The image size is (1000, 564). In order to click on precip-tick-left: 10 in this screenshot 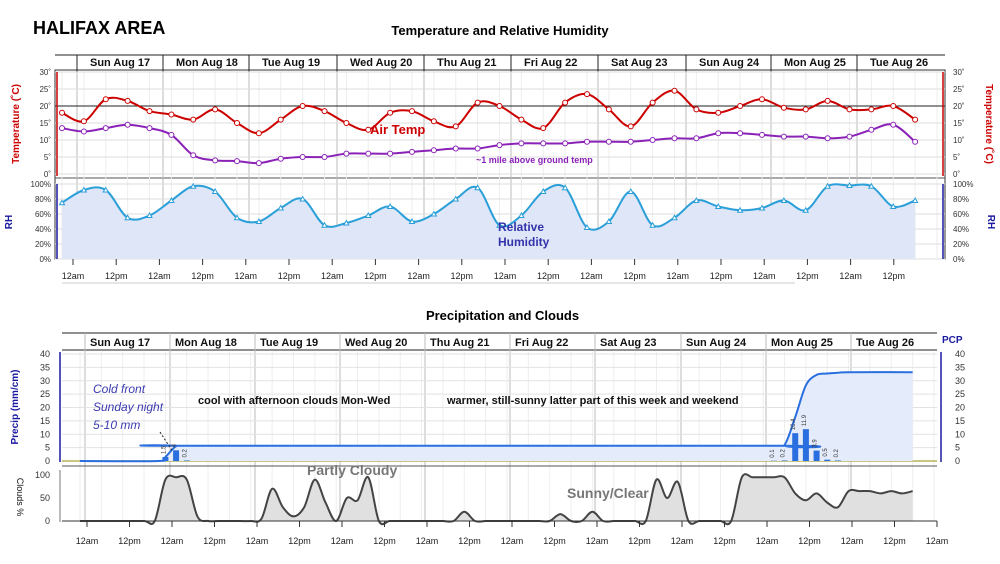, I will do `click(45, 434)`.